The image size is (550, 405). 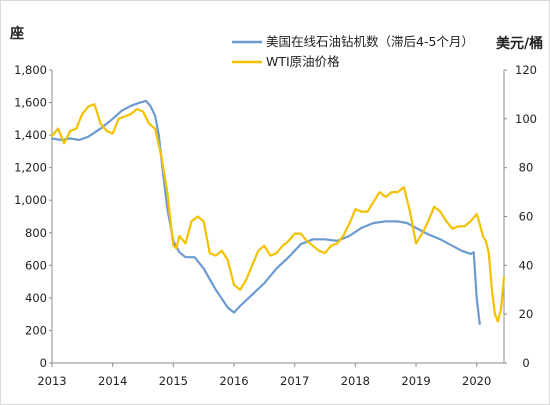 I want to click on y-left-tick-label: 1,000, so click(x=30, y=200).